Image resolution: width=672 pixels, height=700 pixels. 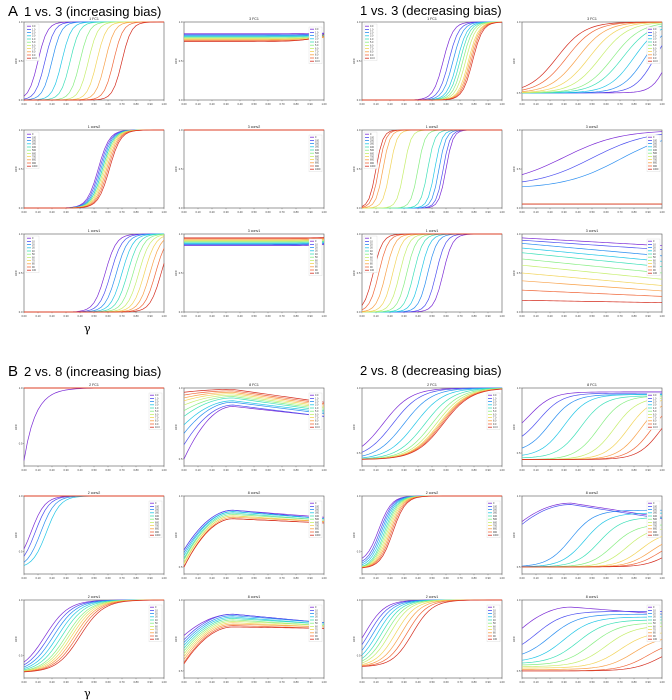 What do you see at coordinates (655, 61) in the screenshot?
I see `legend-label: 10.0` at bounding box center [655, 61].